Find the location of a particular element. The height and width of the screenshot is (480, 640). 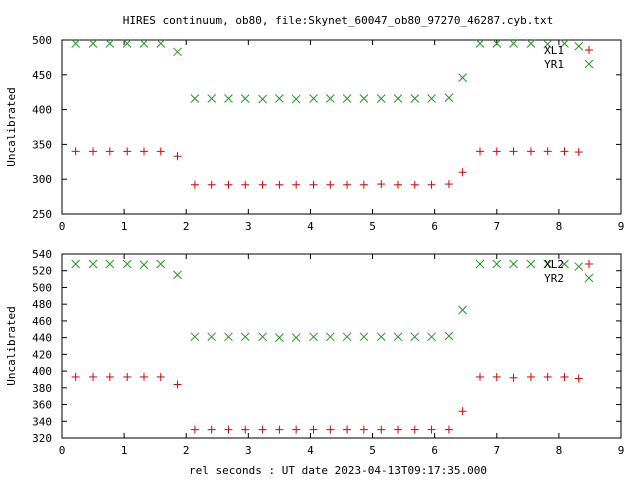

bottom-y-tick-label: 440 is located at coordinates (42, 338).